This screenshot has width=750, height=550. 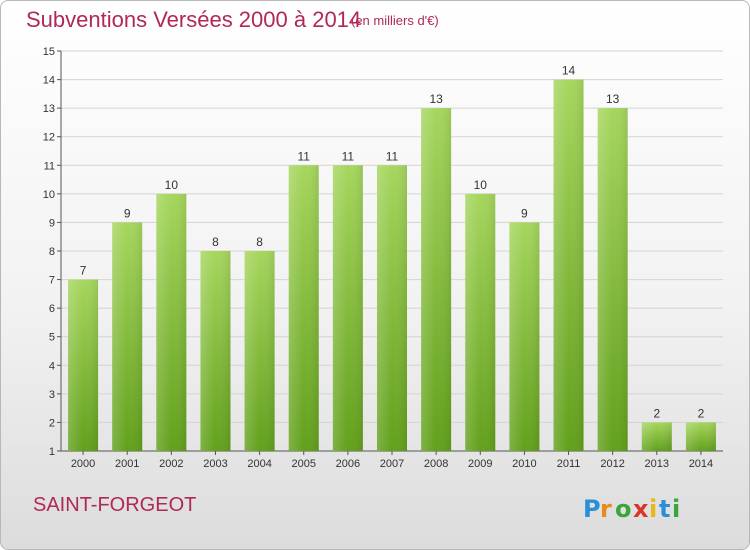 I want to click on x-tick-label: 2008, so click(x=436, y=464).